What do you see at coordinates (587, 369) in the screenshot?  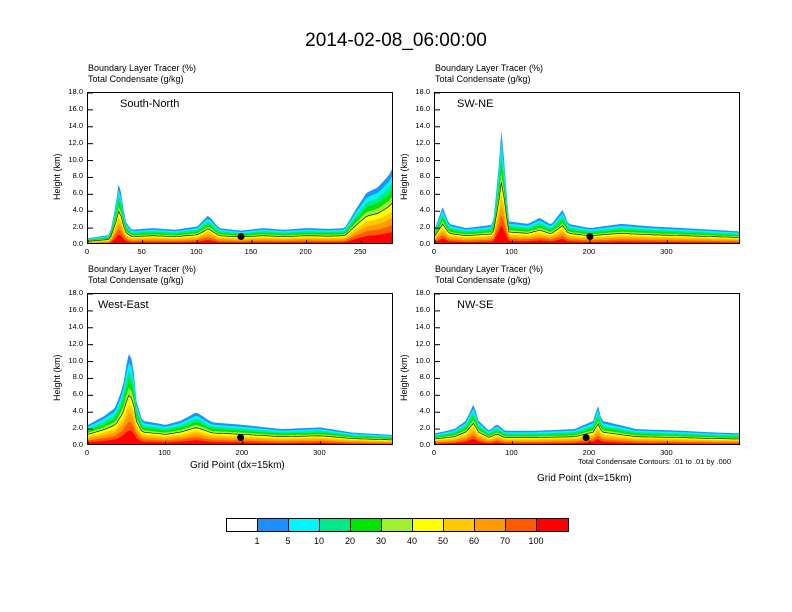 I see `panel-nw-se` at bounding box center [587, 369].